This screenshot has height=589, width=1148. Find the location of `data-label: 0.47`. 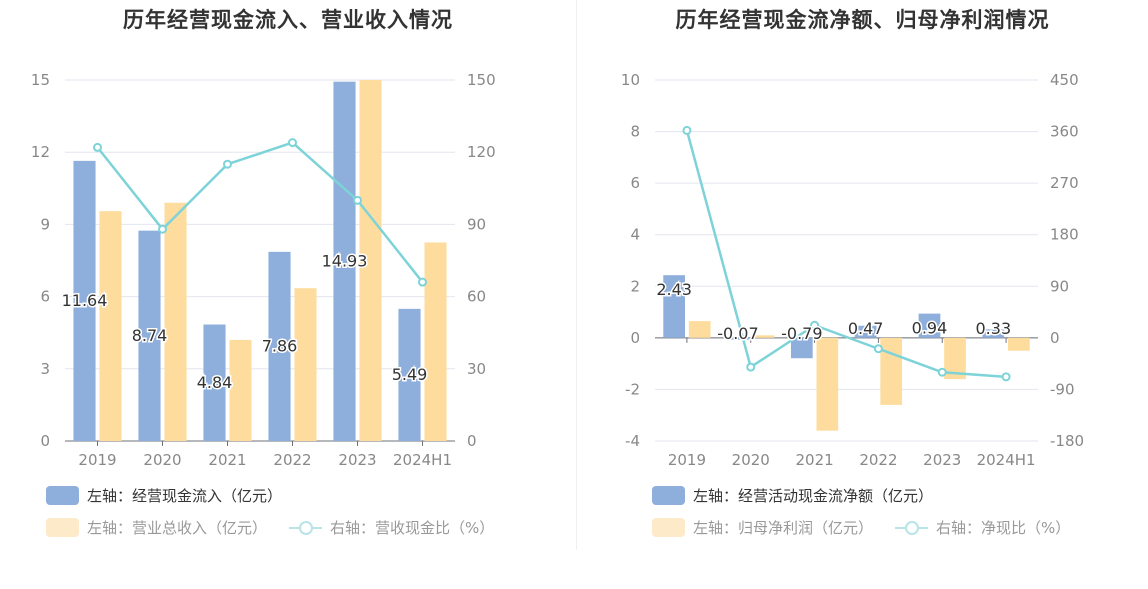

data-label: 0.47 is located at coordinates (866, 328).